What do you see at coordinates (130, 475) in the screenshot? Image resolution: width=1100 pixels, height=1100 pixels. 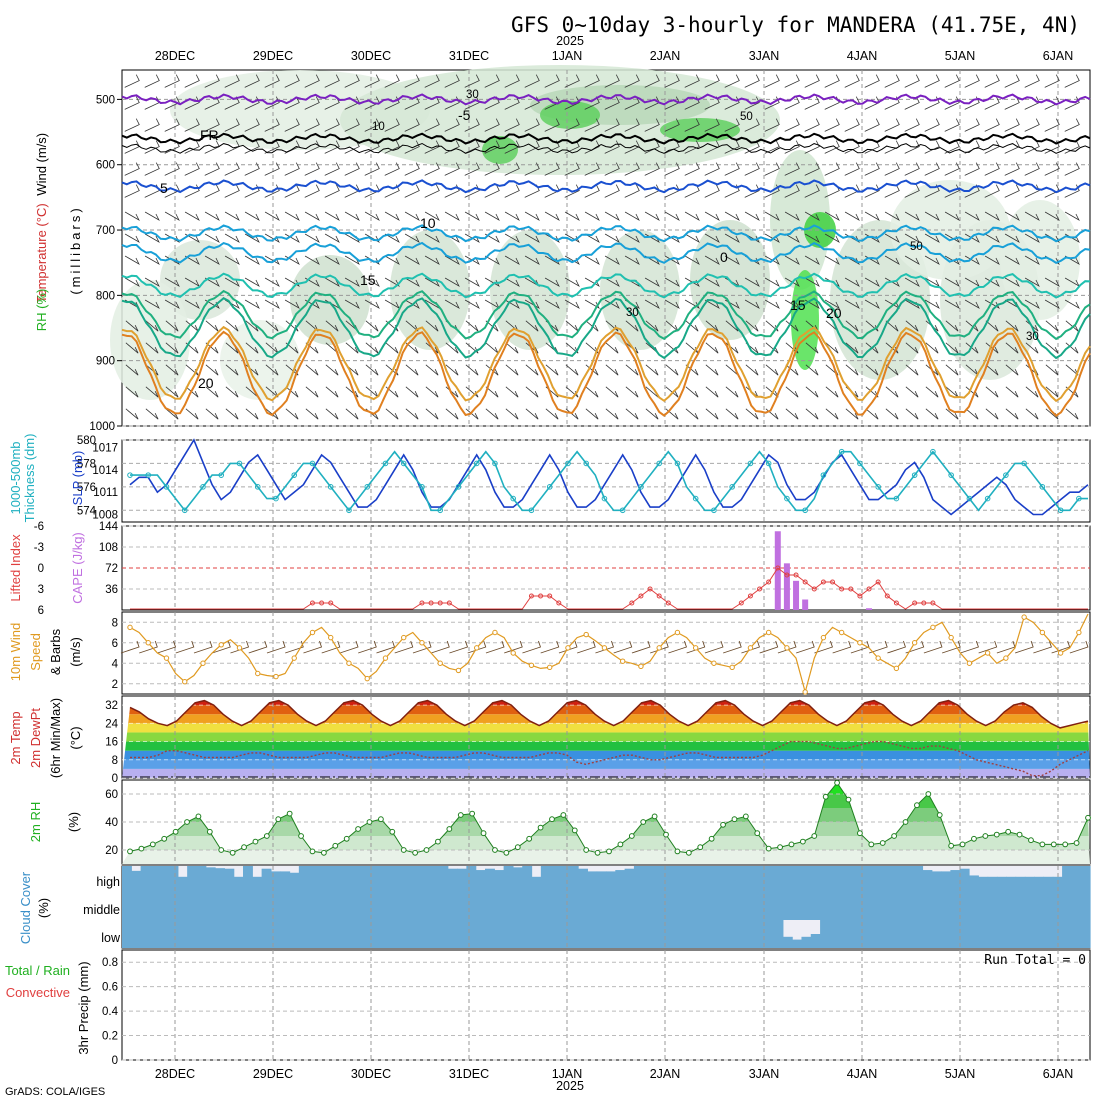 I see `thickness-point` at bounding box center [130, 475].